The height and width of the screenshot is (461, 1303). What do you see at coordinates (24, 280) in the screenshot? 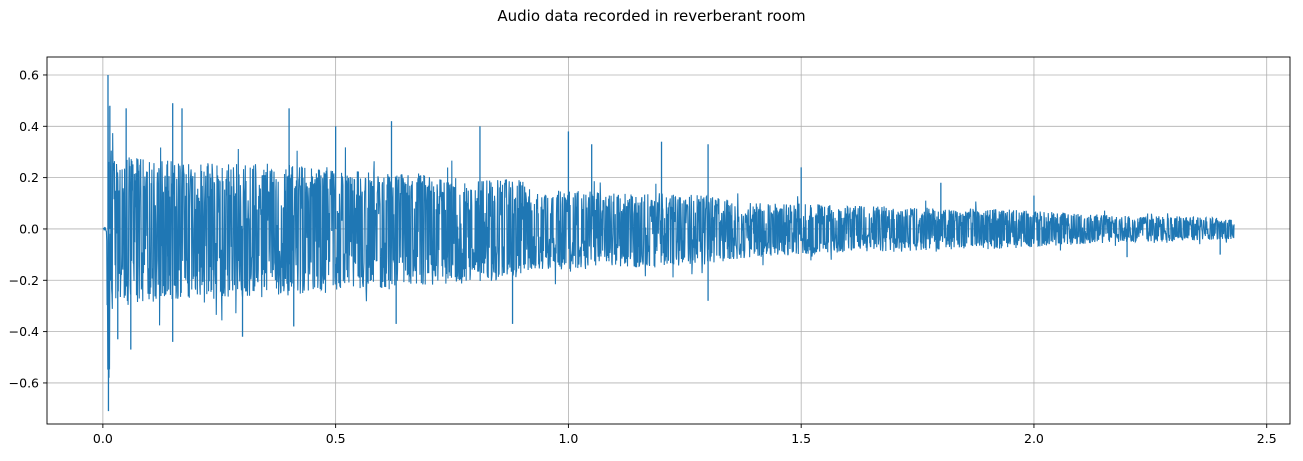
I see `y-tick-label: −0.2` at bounding box center [24, 280].